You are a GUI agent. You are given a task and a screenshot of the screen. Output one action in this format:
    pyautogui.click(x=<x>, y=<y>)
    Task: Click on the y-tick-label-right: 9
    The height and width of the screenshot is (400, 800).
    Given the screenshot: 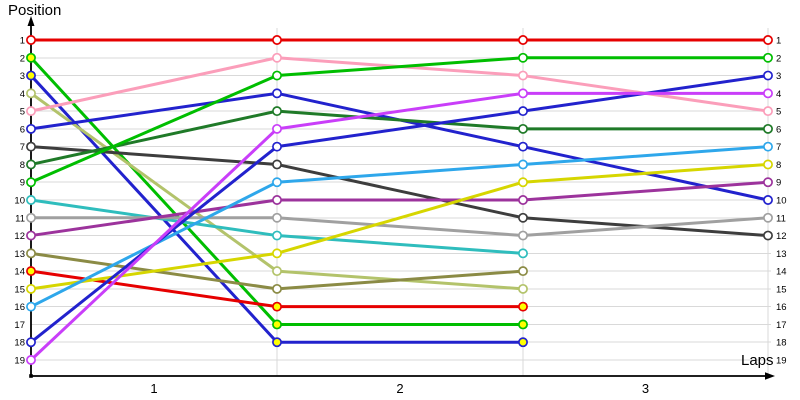 What is the action you would take?
    pyautogui.click(x=778, y=183)
    